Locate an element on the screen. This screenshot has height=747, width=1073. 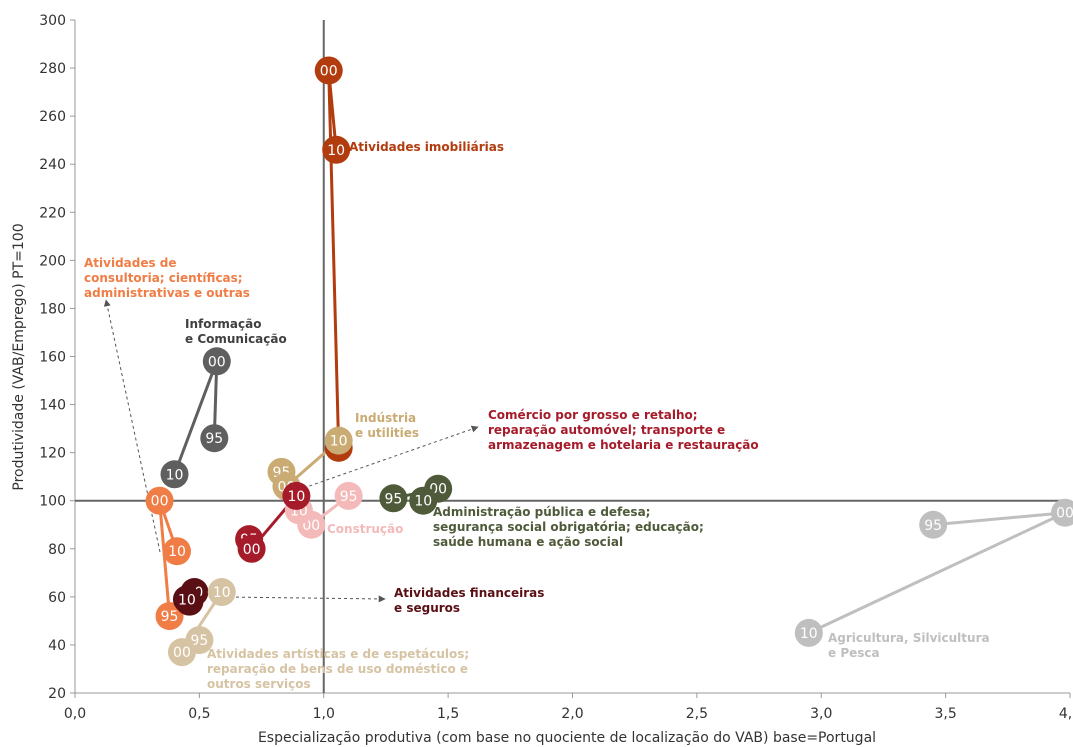
bubble-agricultura-10: 10 is located at coordinates (808, 632).